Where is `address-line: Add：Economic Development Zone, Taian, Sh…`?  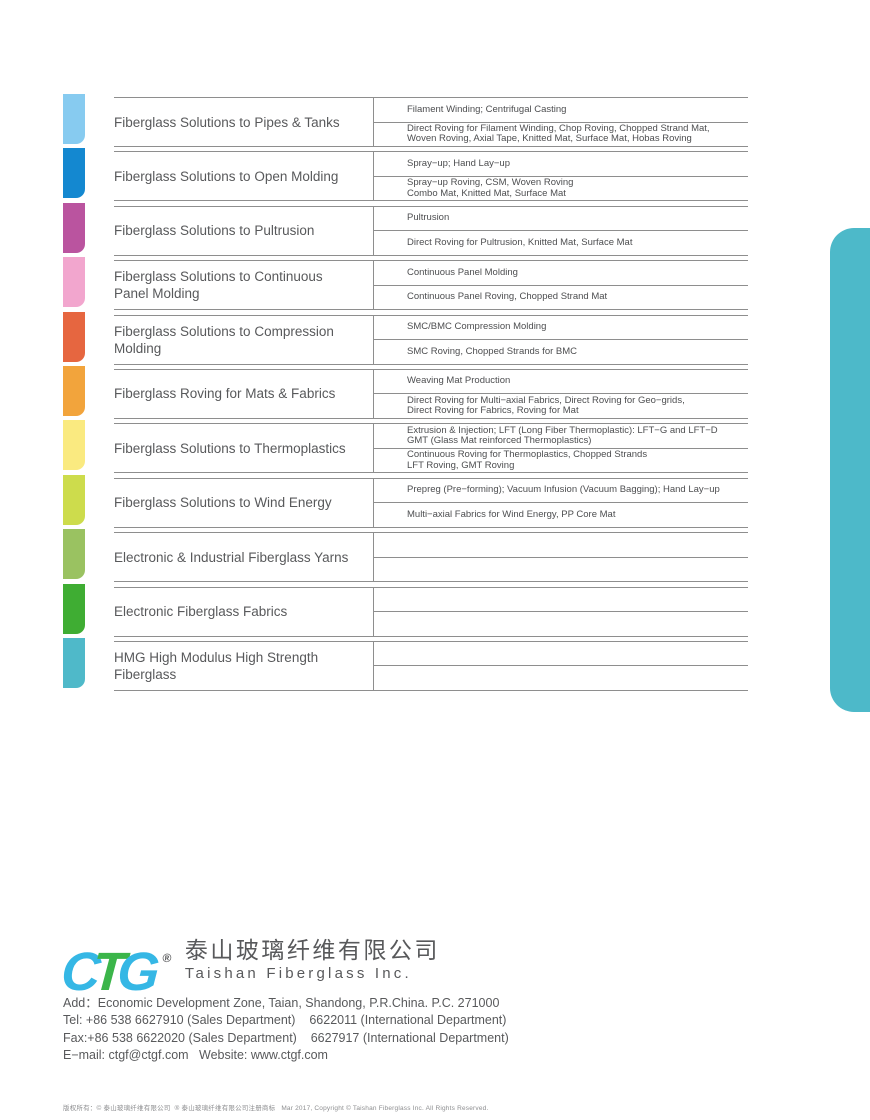 address-line: Add：Economic Development Zone, Taian, Sh… is located at coordinates (281, 1003).